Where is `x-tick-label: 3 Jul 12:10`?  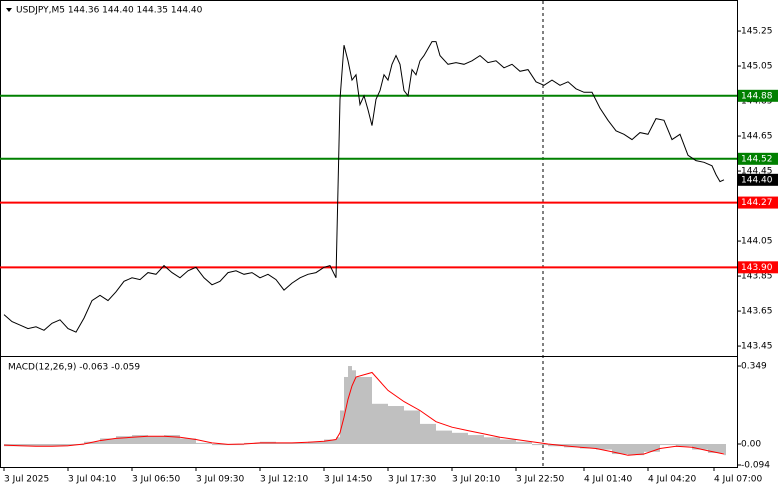 x-tick-label: 3 Jul 12:10 is located at coordinates (284, 480).